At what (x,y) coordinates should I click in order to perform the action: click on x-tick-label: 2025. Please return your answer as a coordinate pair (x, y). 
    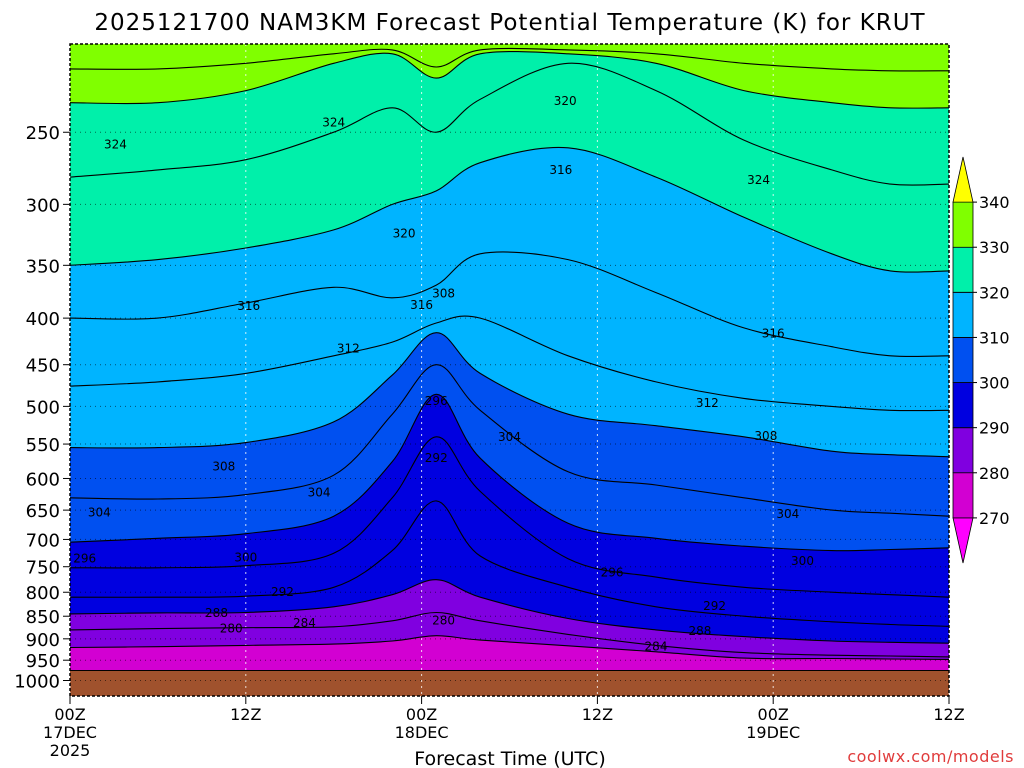
    Looking at the image, I should click on (70, 750).